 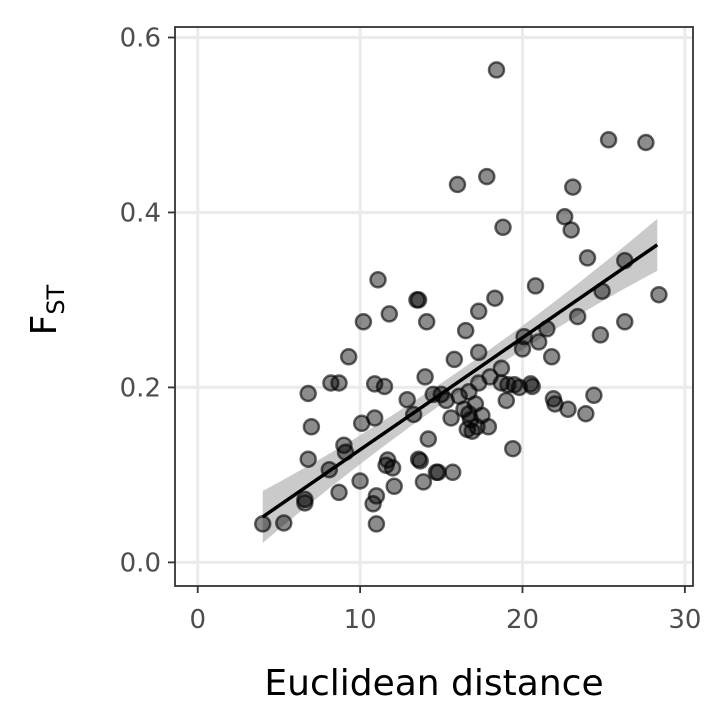 I want to click on y-axis-ticks: 0.0 0.2 0.4 0.6, so click(x=147, y=300).